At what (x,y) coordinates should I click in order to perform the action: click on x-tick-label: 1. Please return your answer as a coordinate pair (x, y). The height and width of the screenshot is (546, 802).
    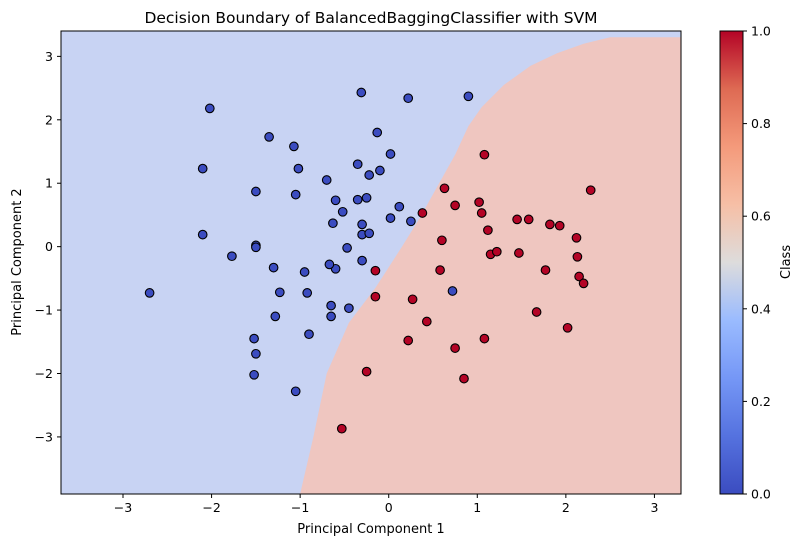
    Looking at the image, I should click on (477, 507).